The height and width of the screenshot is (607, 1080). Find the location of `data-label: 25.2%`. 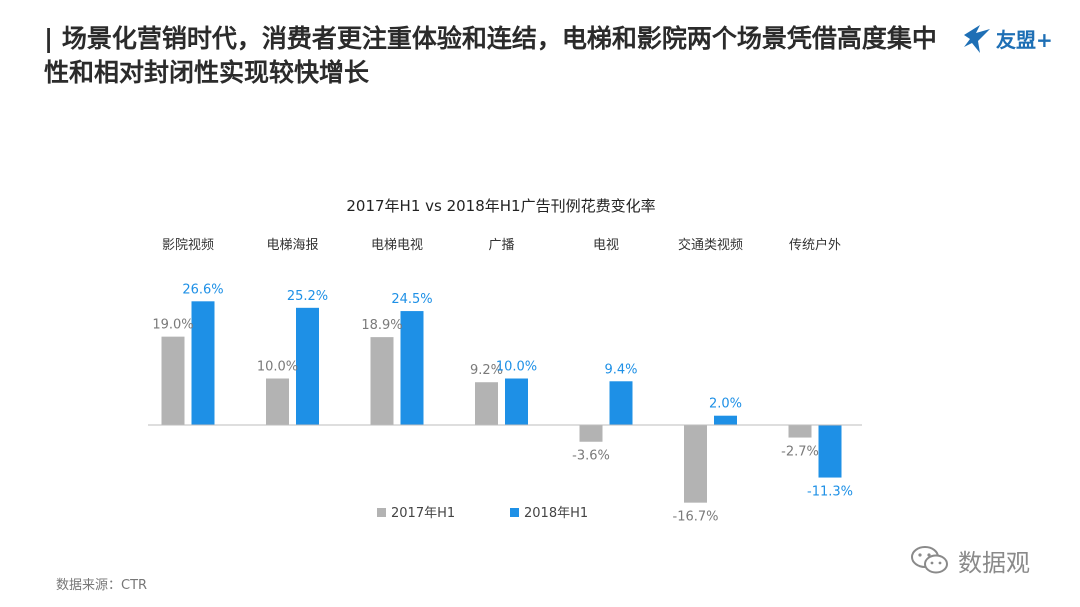

data-label: 25.2% is located at coordinates (307, 296).